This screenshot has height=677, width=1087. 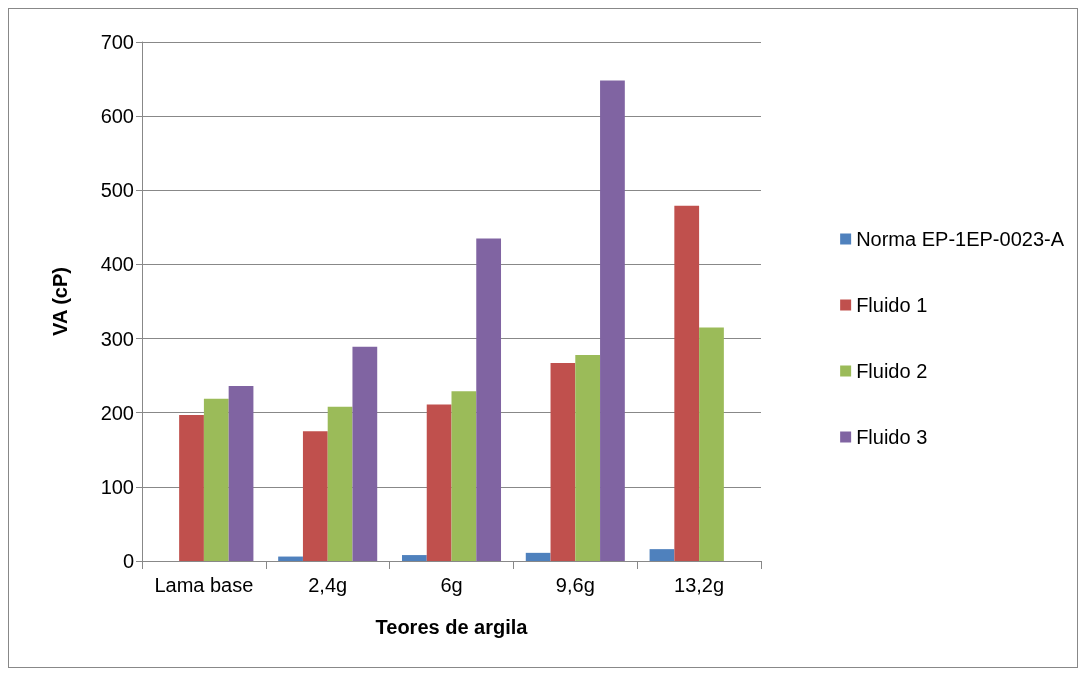 What do you see at coordinates (451, 585) in the screenshot?
I see `x-tick-label: 6g` at bounding box center [451, 585].